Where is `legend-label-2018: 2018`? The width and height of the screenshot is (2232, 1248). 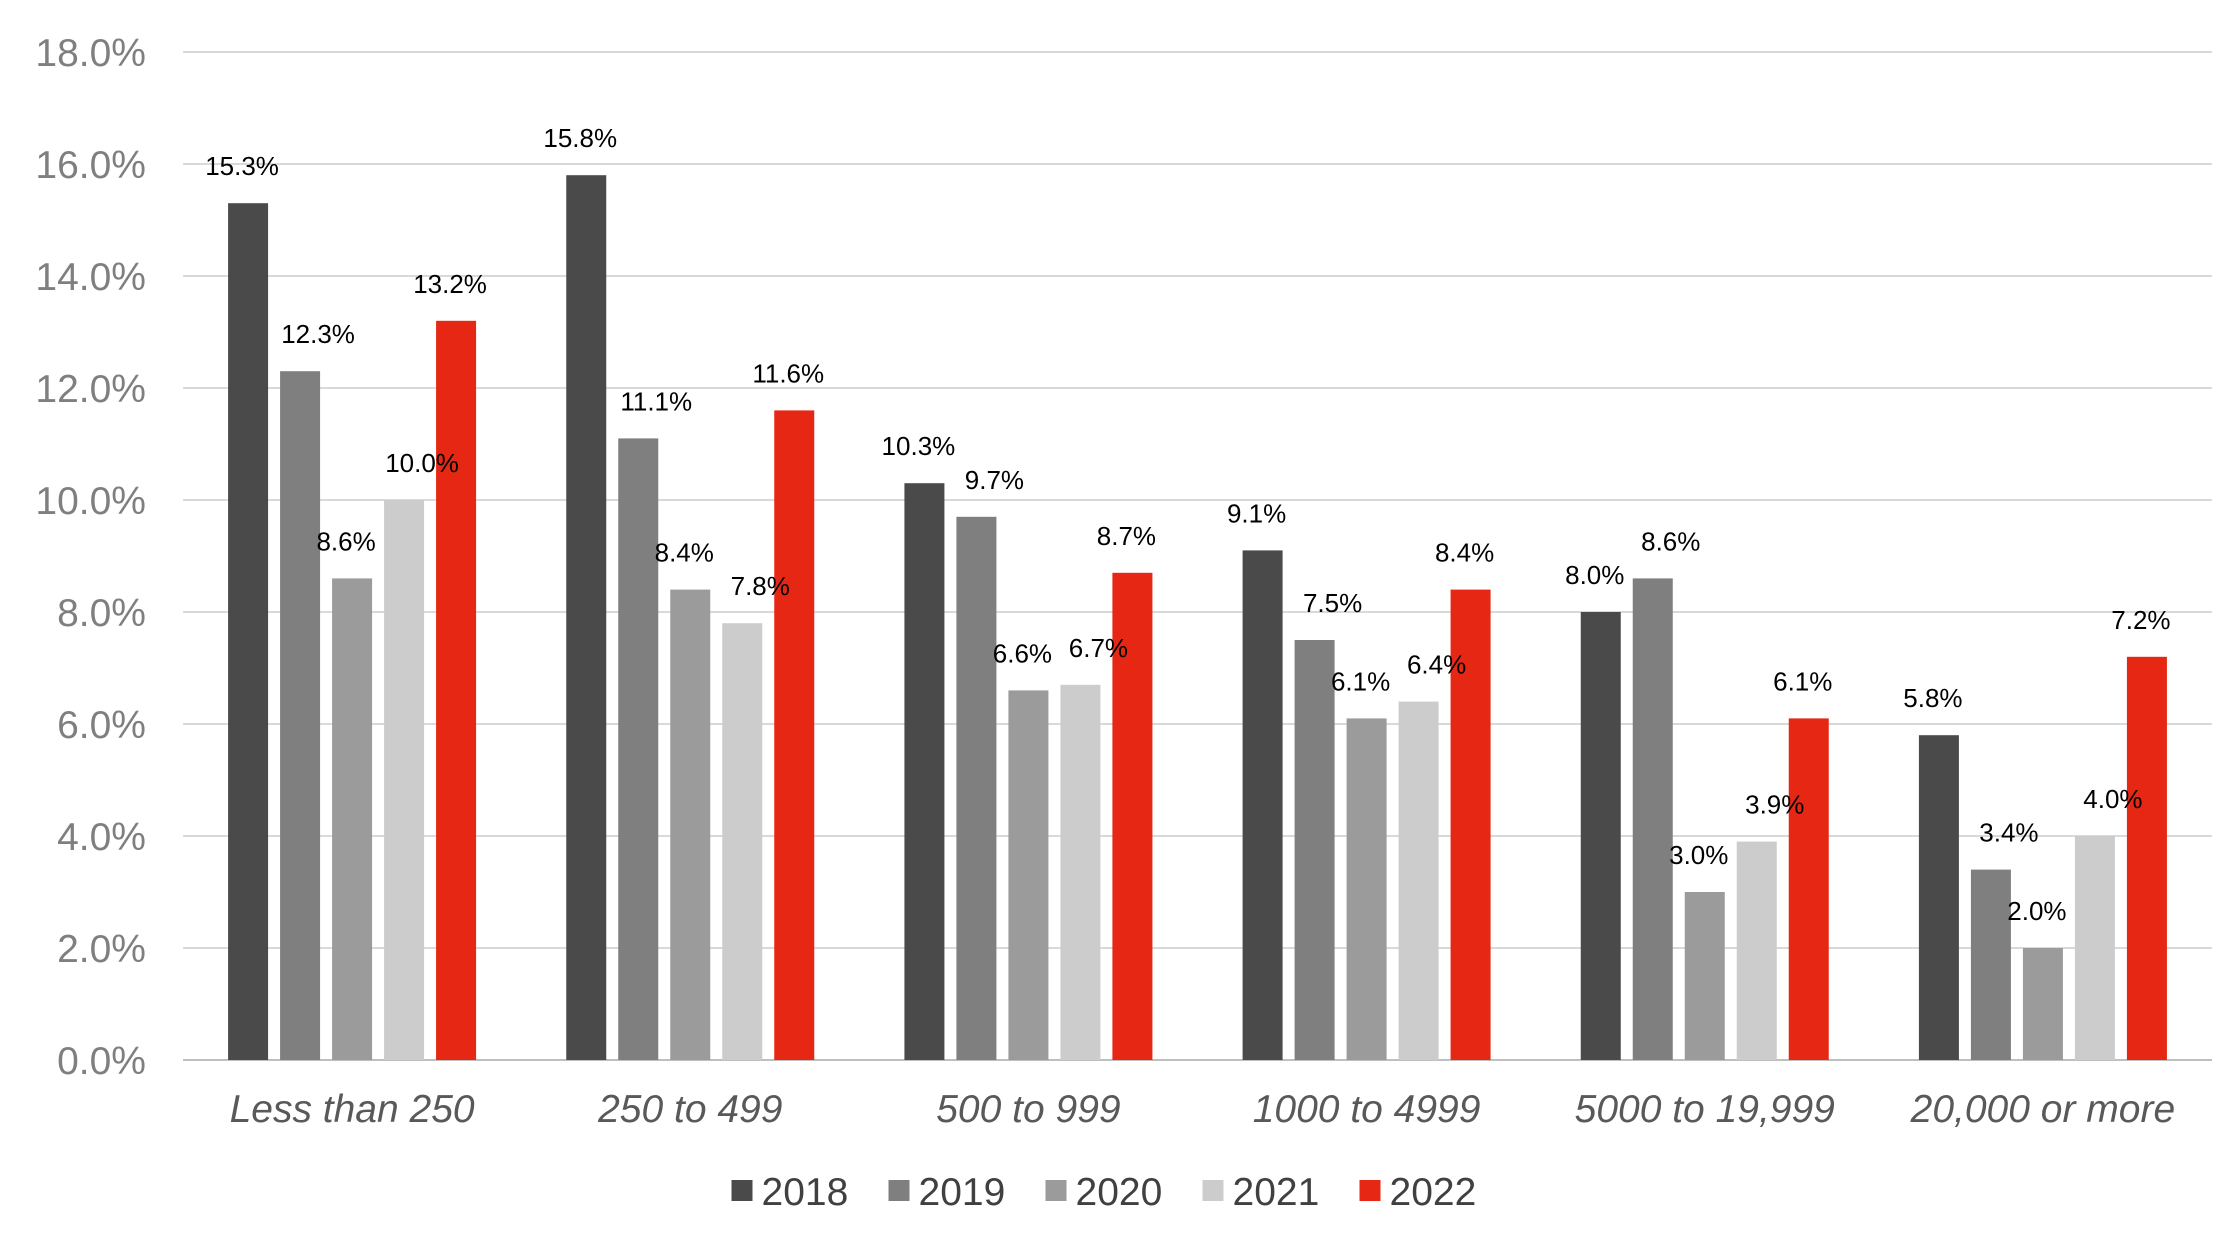 legend-label-2018: 2018 is located at coordinates (805, 1192).